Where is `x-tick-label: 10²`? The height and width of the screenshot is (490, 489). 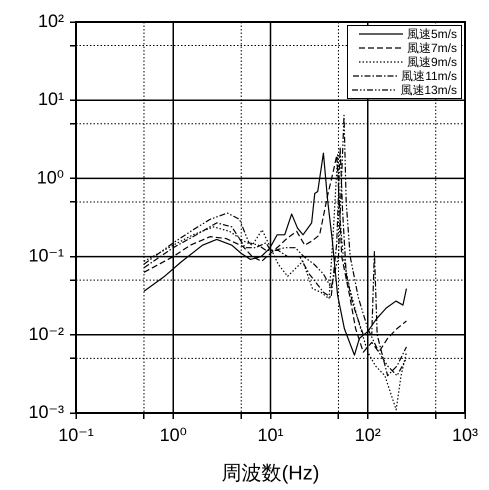 x-tick-label: 10² is located at coordinates (367, 434).